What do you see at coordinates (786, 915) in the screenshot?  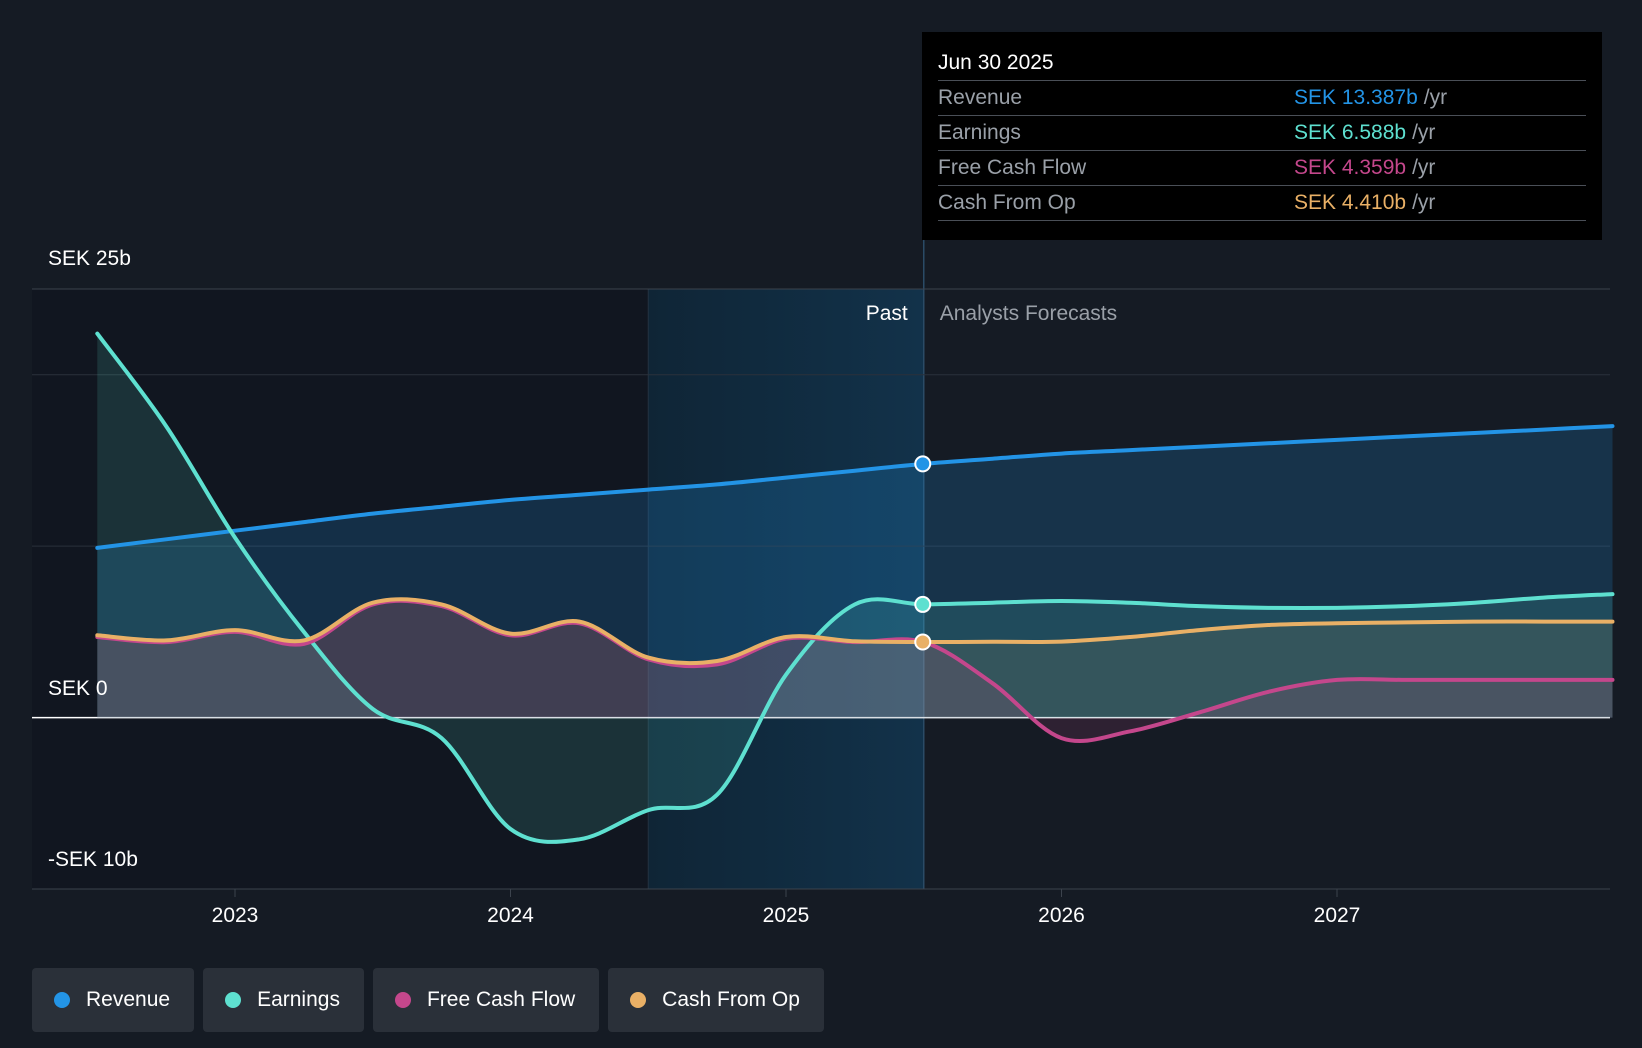 I see `x-tick-label: 2025` at bounding box center [786, 915].